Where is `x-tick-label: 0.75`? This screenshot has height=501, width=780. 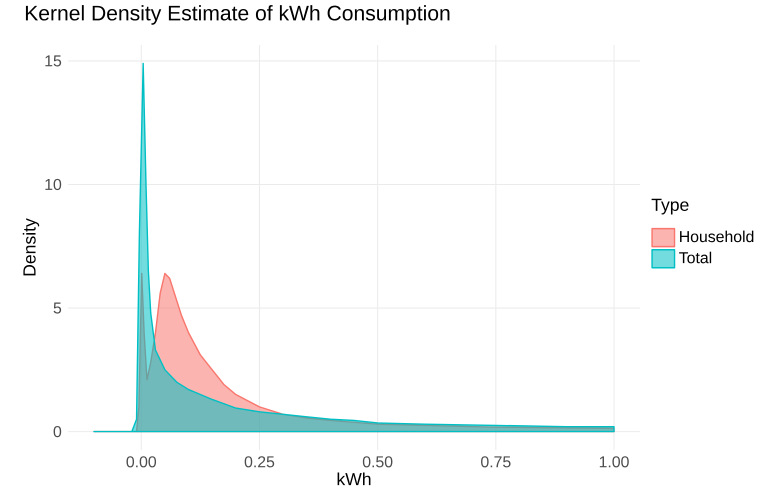 x-tick-label: 0.75 is located at coordinates (496, 462).